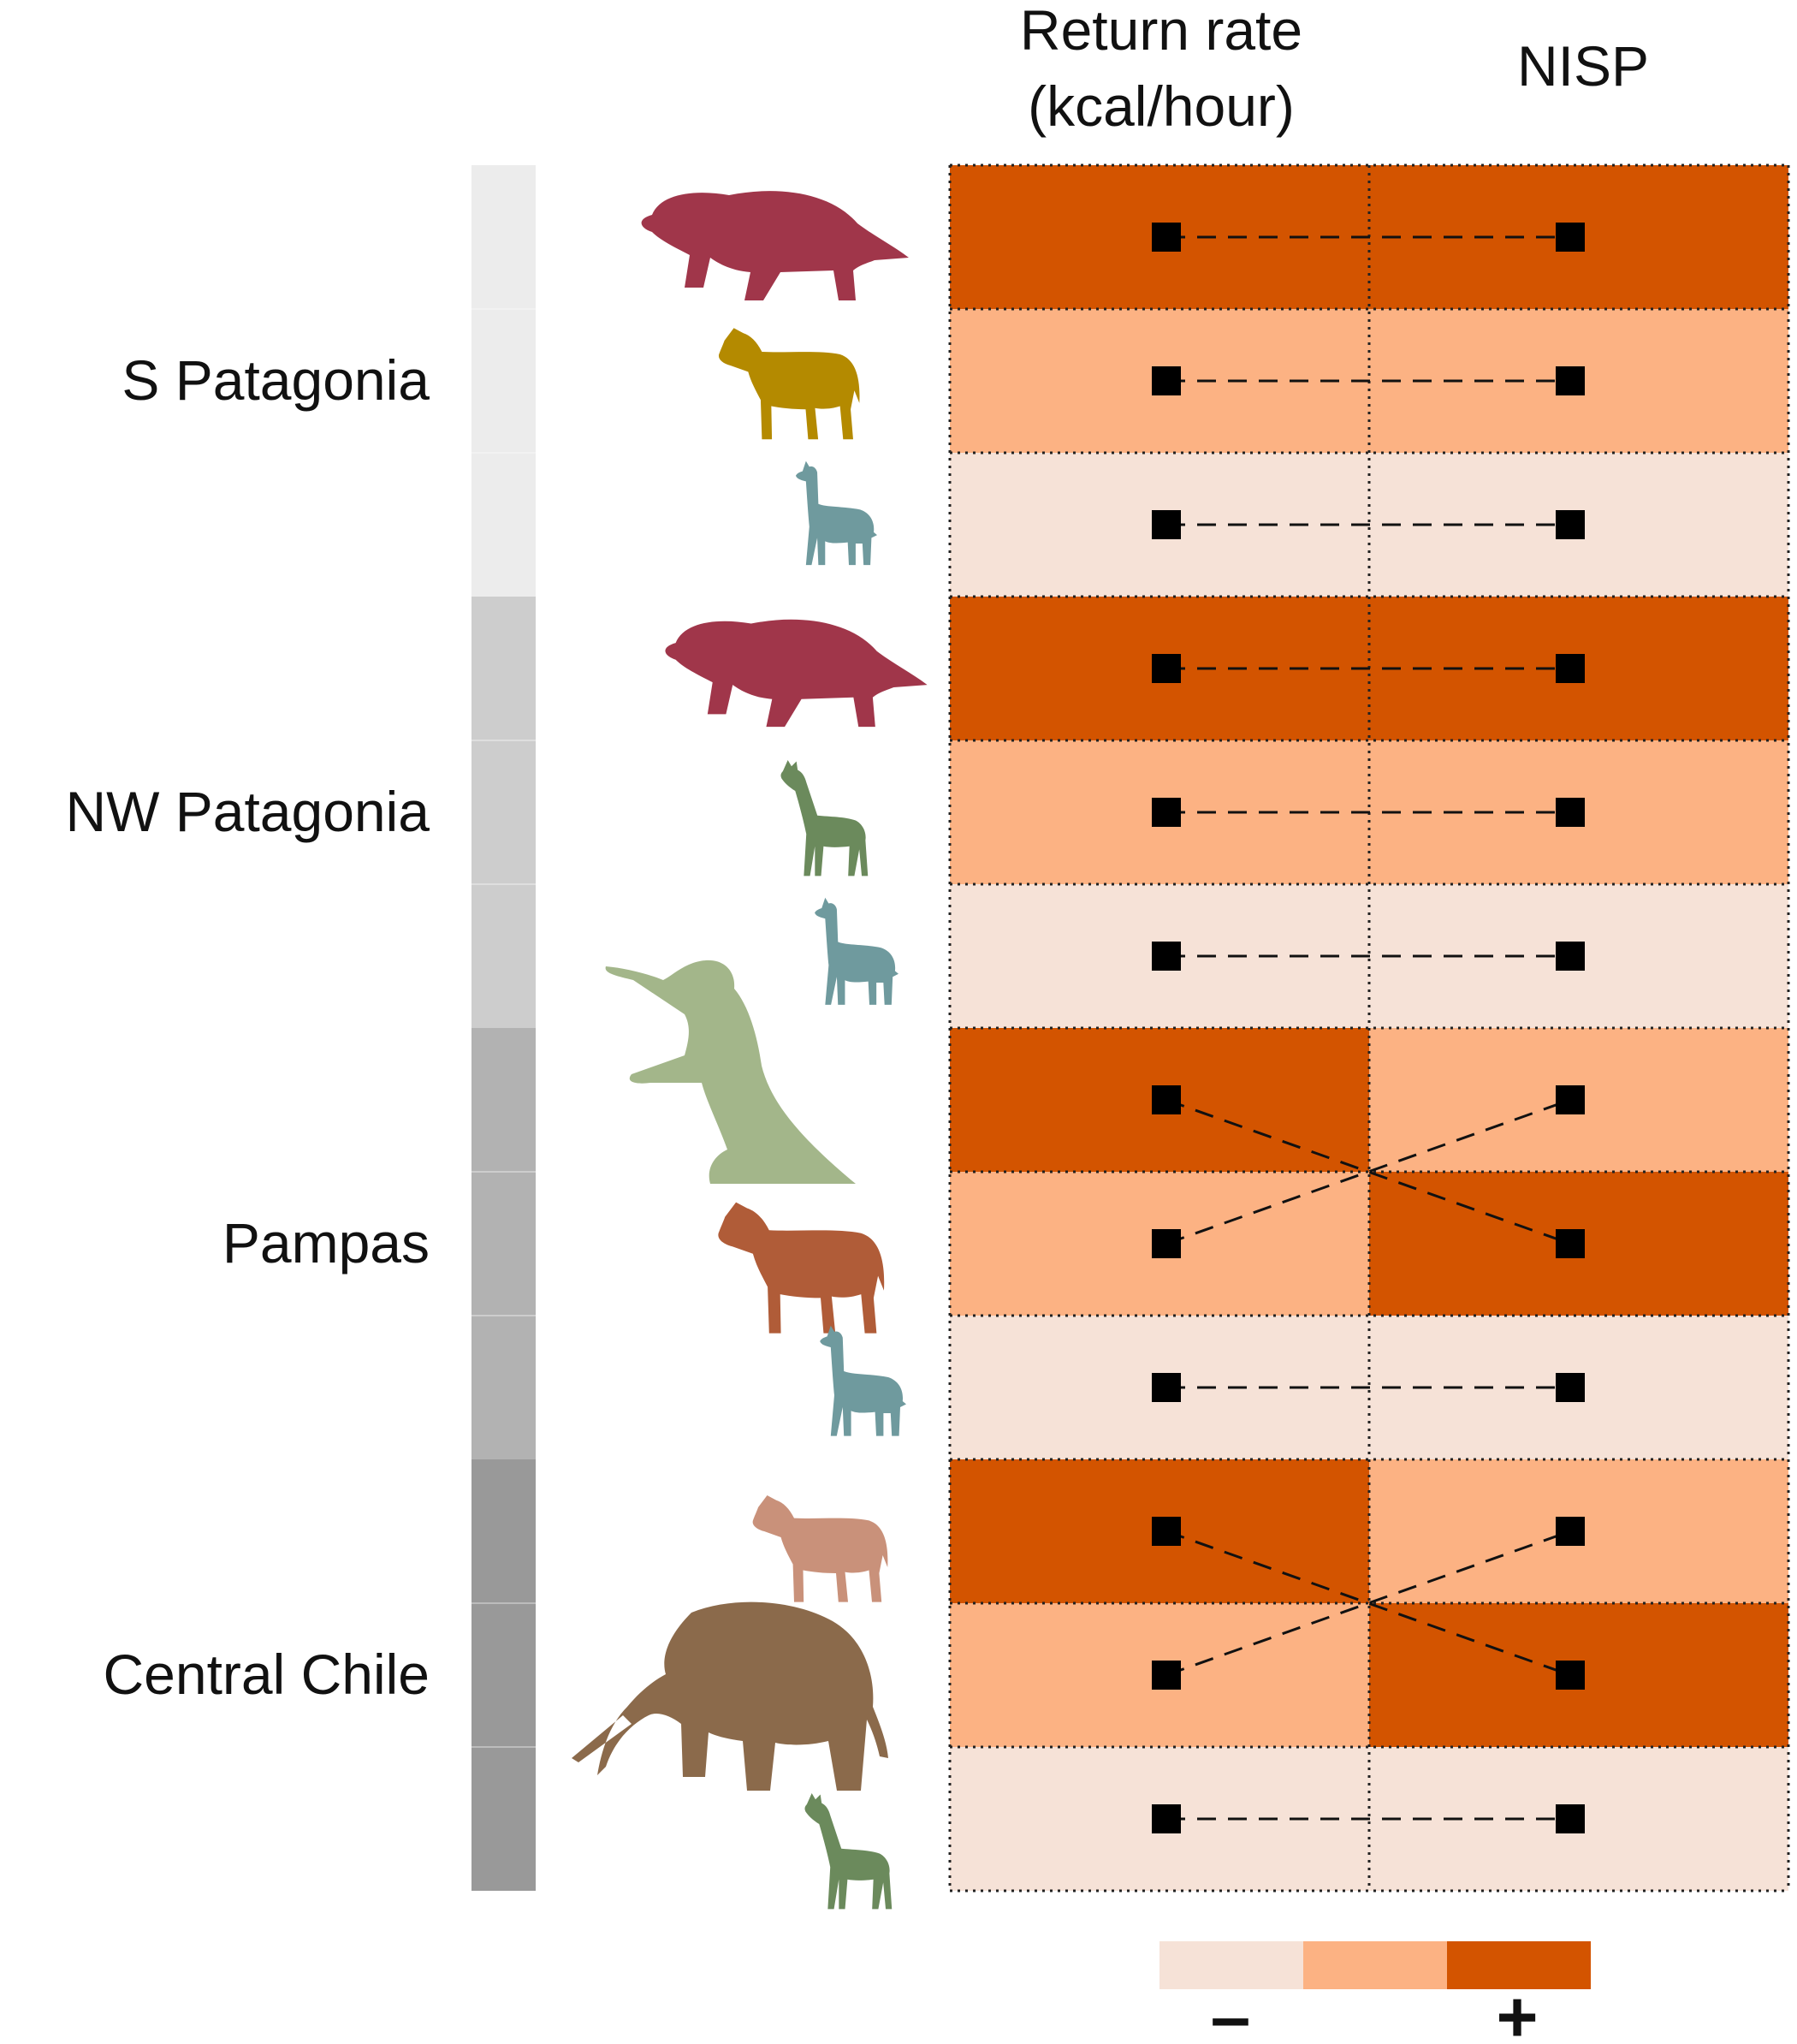  Describe the element at coordinates (1519, 1965) in the screenshot. I see `legend-swatch-high` at that location.